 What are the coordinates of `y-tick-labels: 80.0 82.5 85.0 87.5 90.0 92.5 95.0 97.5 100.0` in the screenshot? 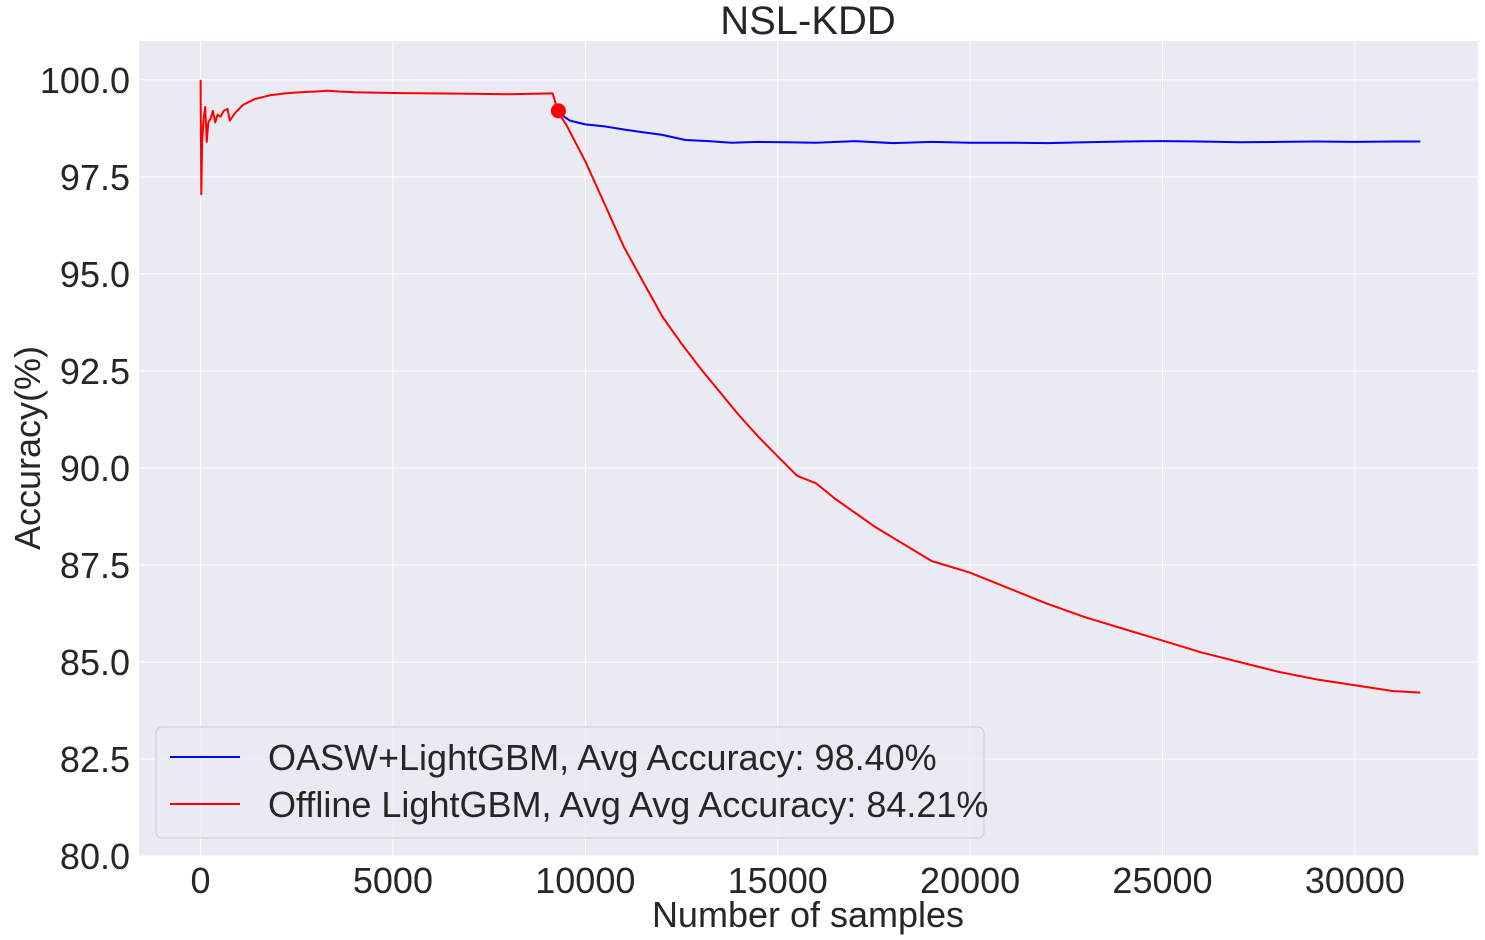 It's located at (85, 468).